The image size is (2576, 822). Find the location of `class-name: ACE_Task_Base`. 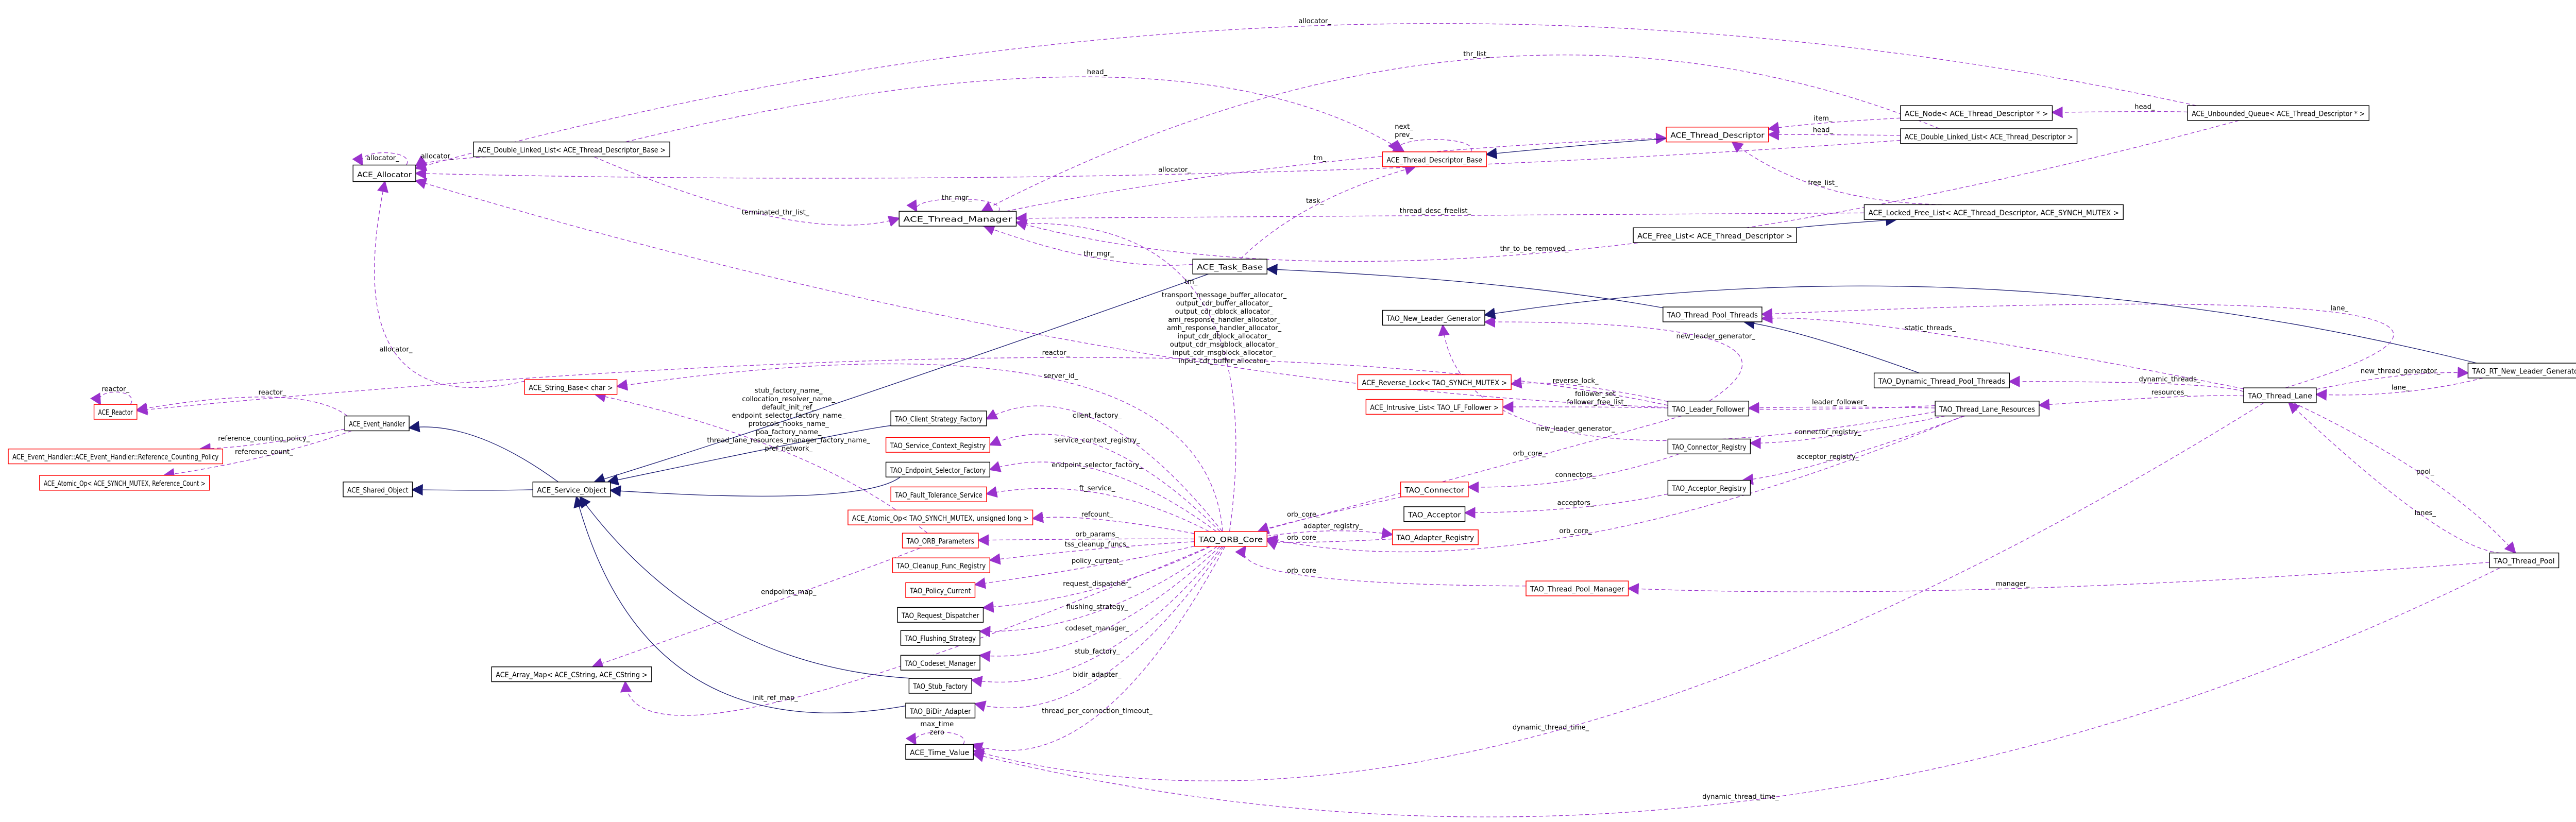

class-name: ACE_Task_Base is located at coordinates (1230, 268).